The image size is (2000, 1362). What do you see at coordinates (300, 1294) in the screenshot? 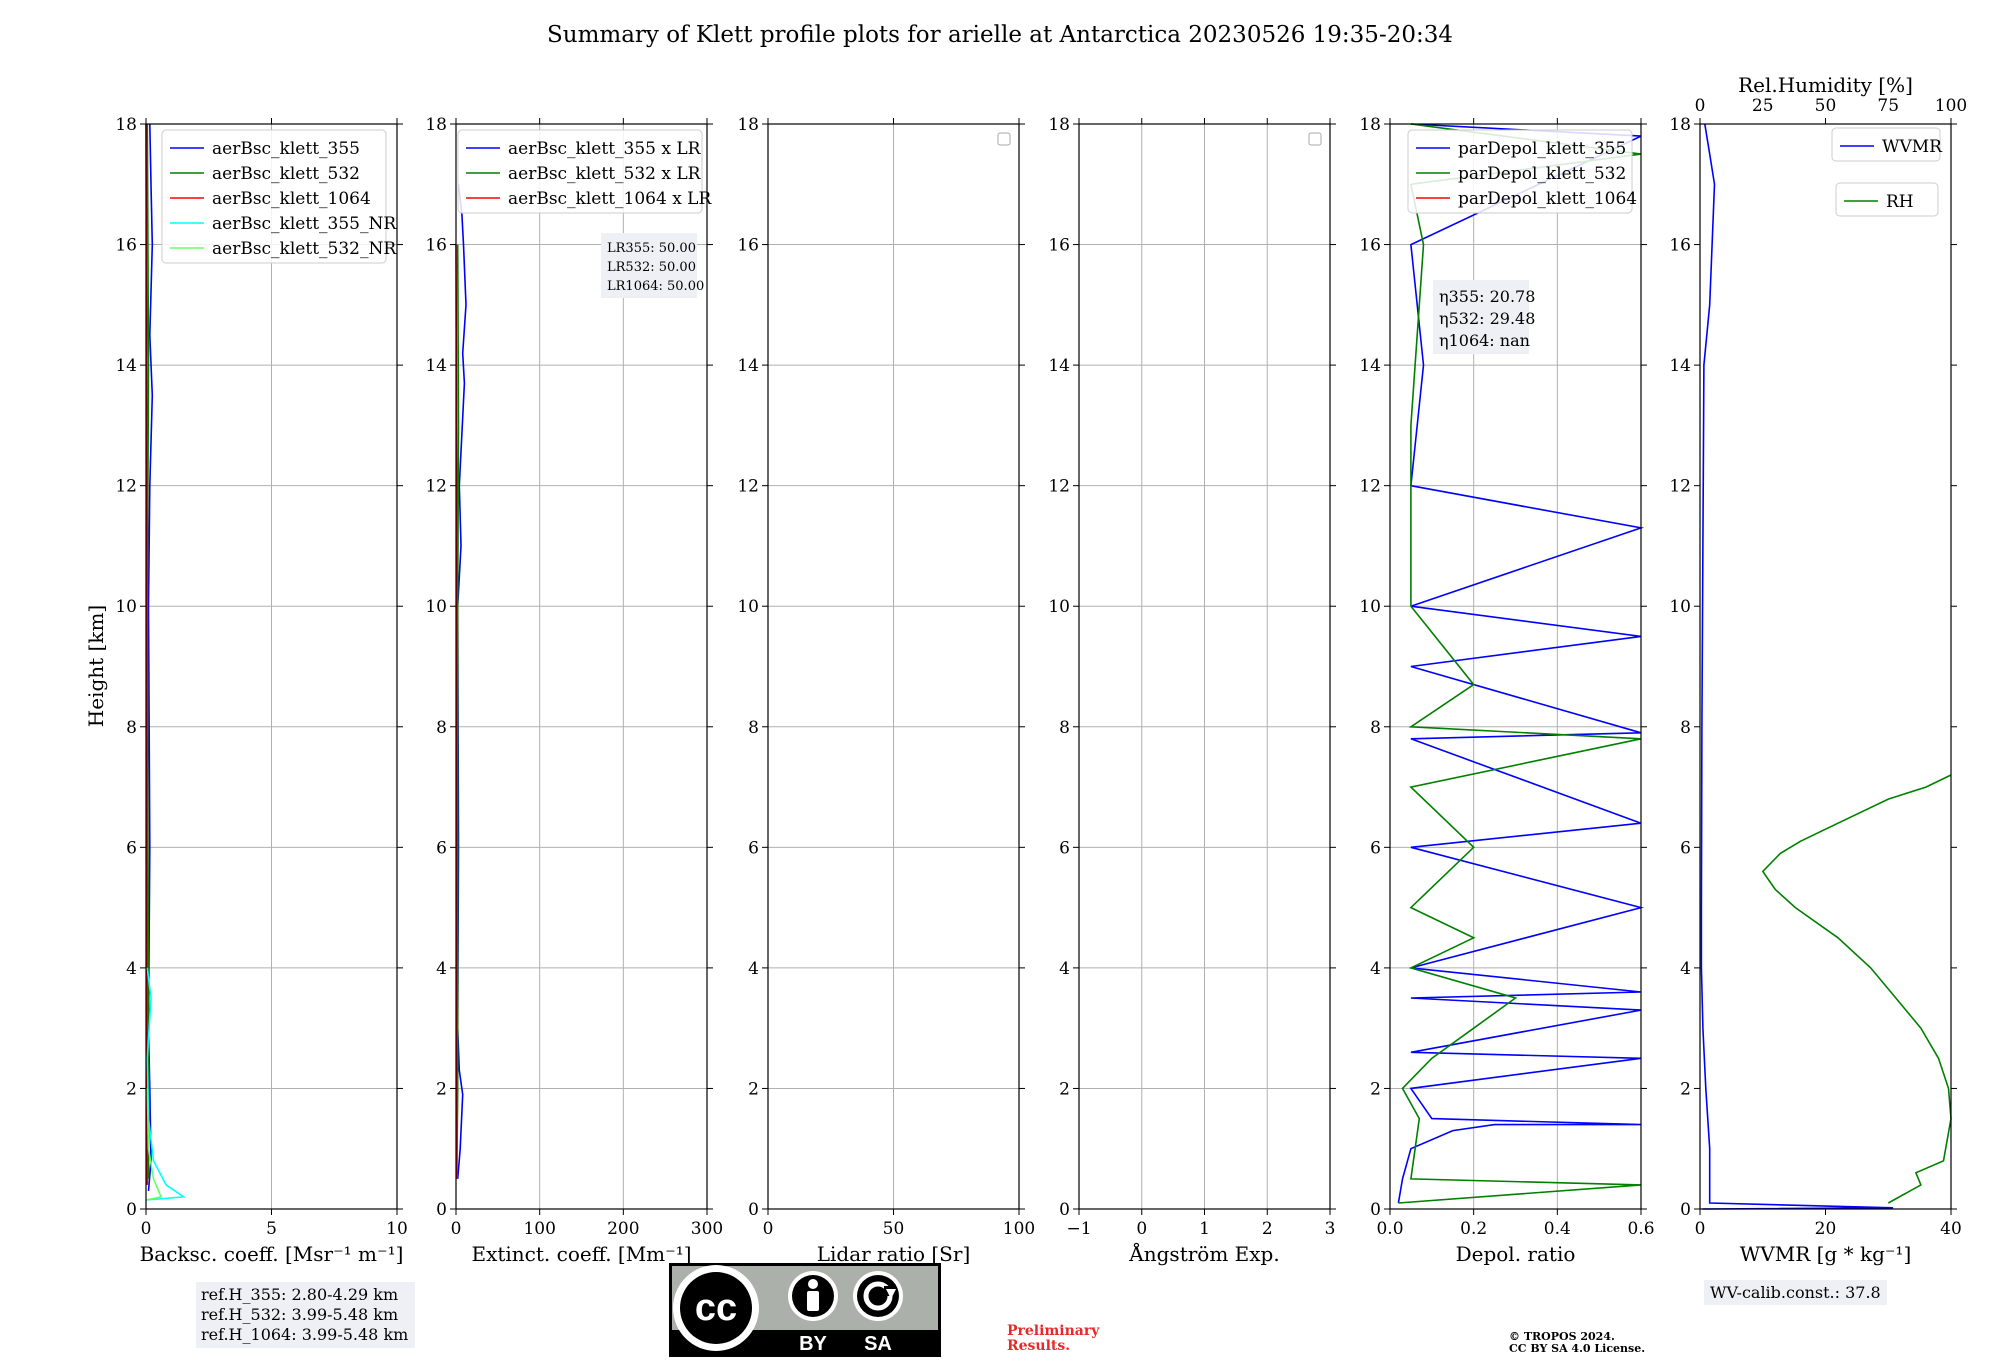
I see `ref-height-355: ref.H_355: 2.80-4.29 km` at bounding box center [300, 1294].